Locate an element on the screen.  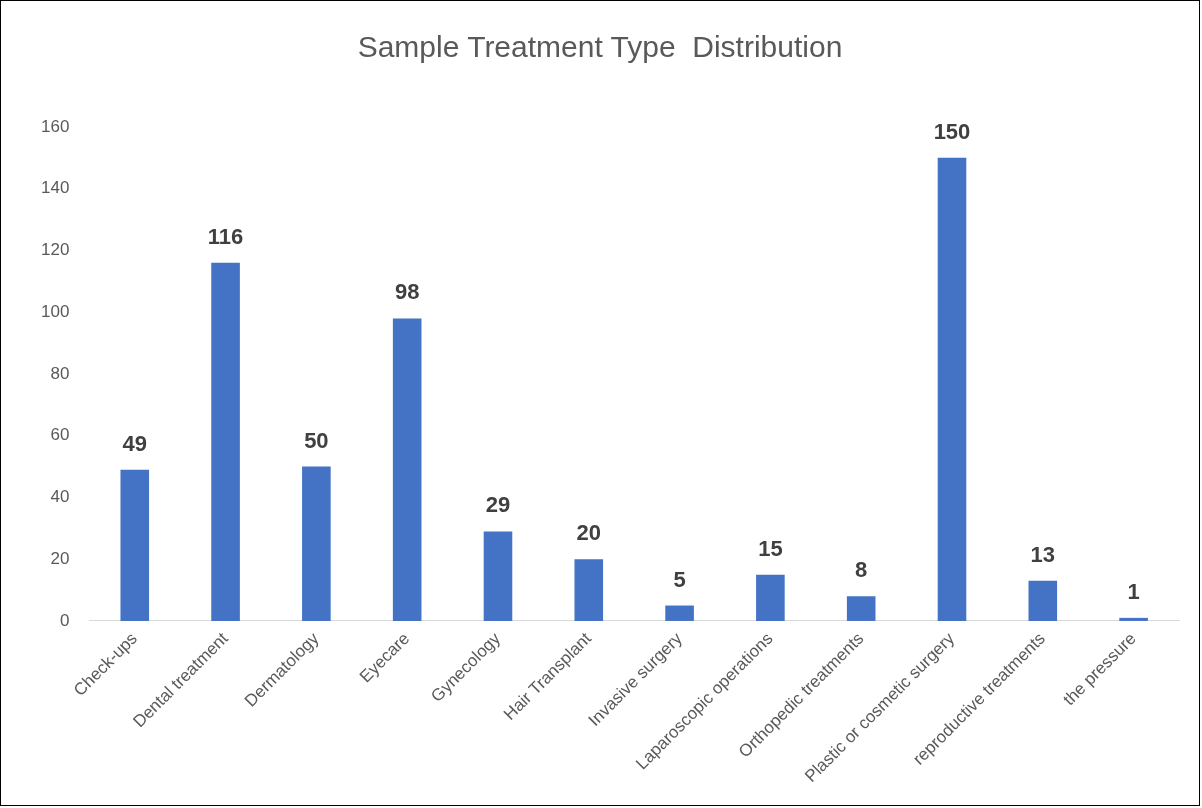
data-label: 150 is located at coordinates (952, 131).